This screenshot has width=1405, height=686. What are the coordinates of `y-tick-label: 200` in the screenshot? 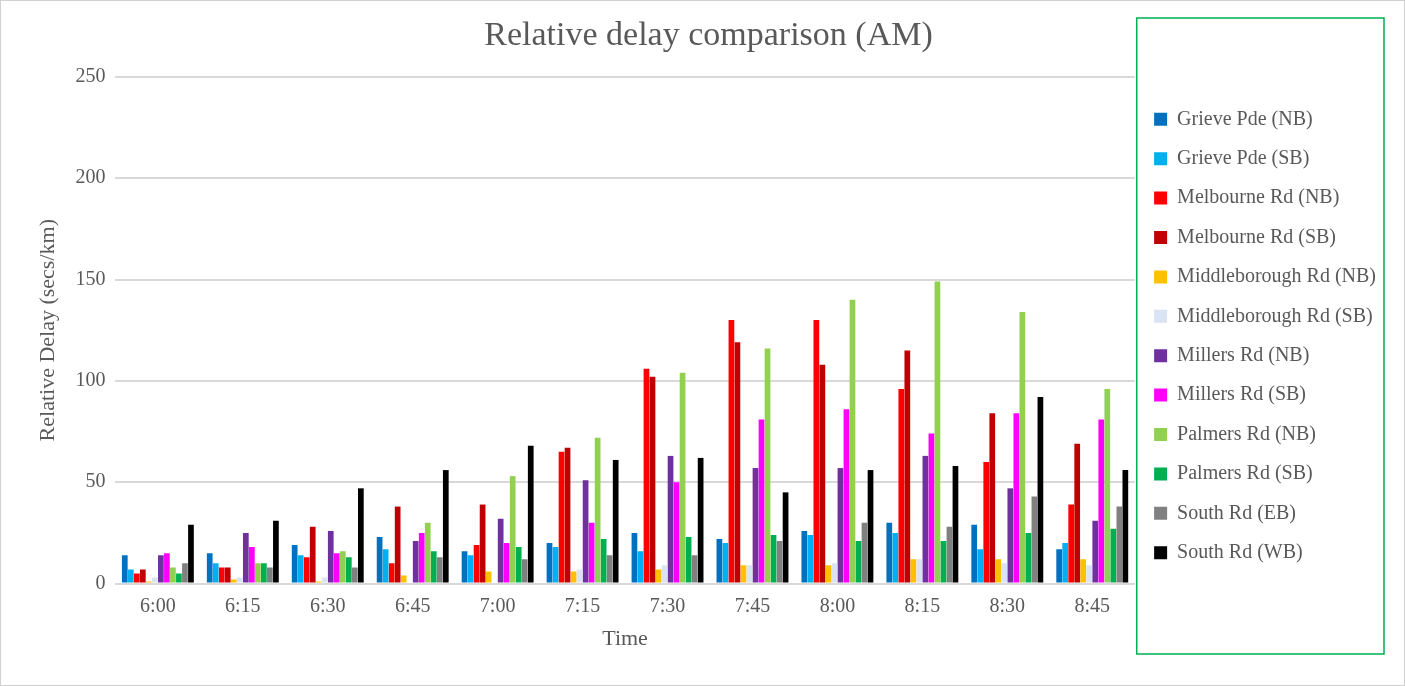 It's located at (90, 176).